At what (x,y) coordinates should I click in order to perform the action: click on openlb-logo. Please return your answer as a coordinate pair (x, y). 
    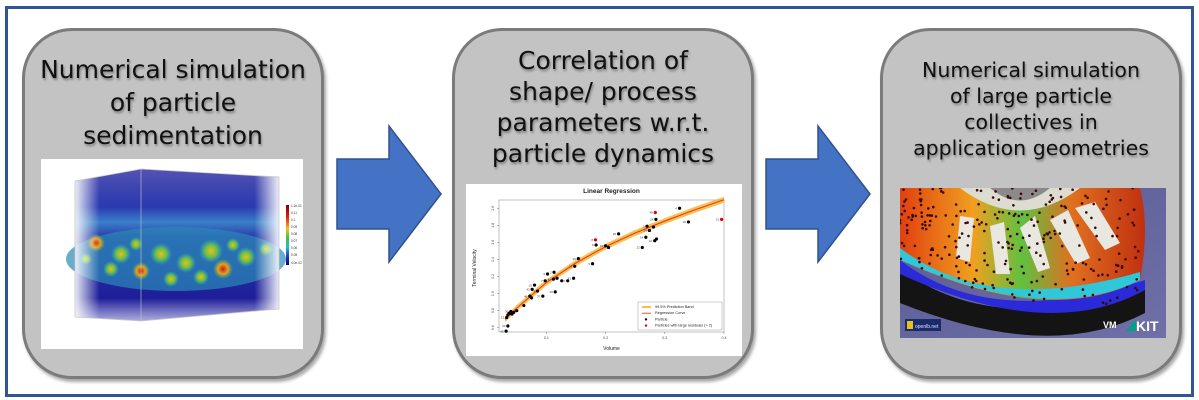
    Looking at the image, I should click on (923, 325).